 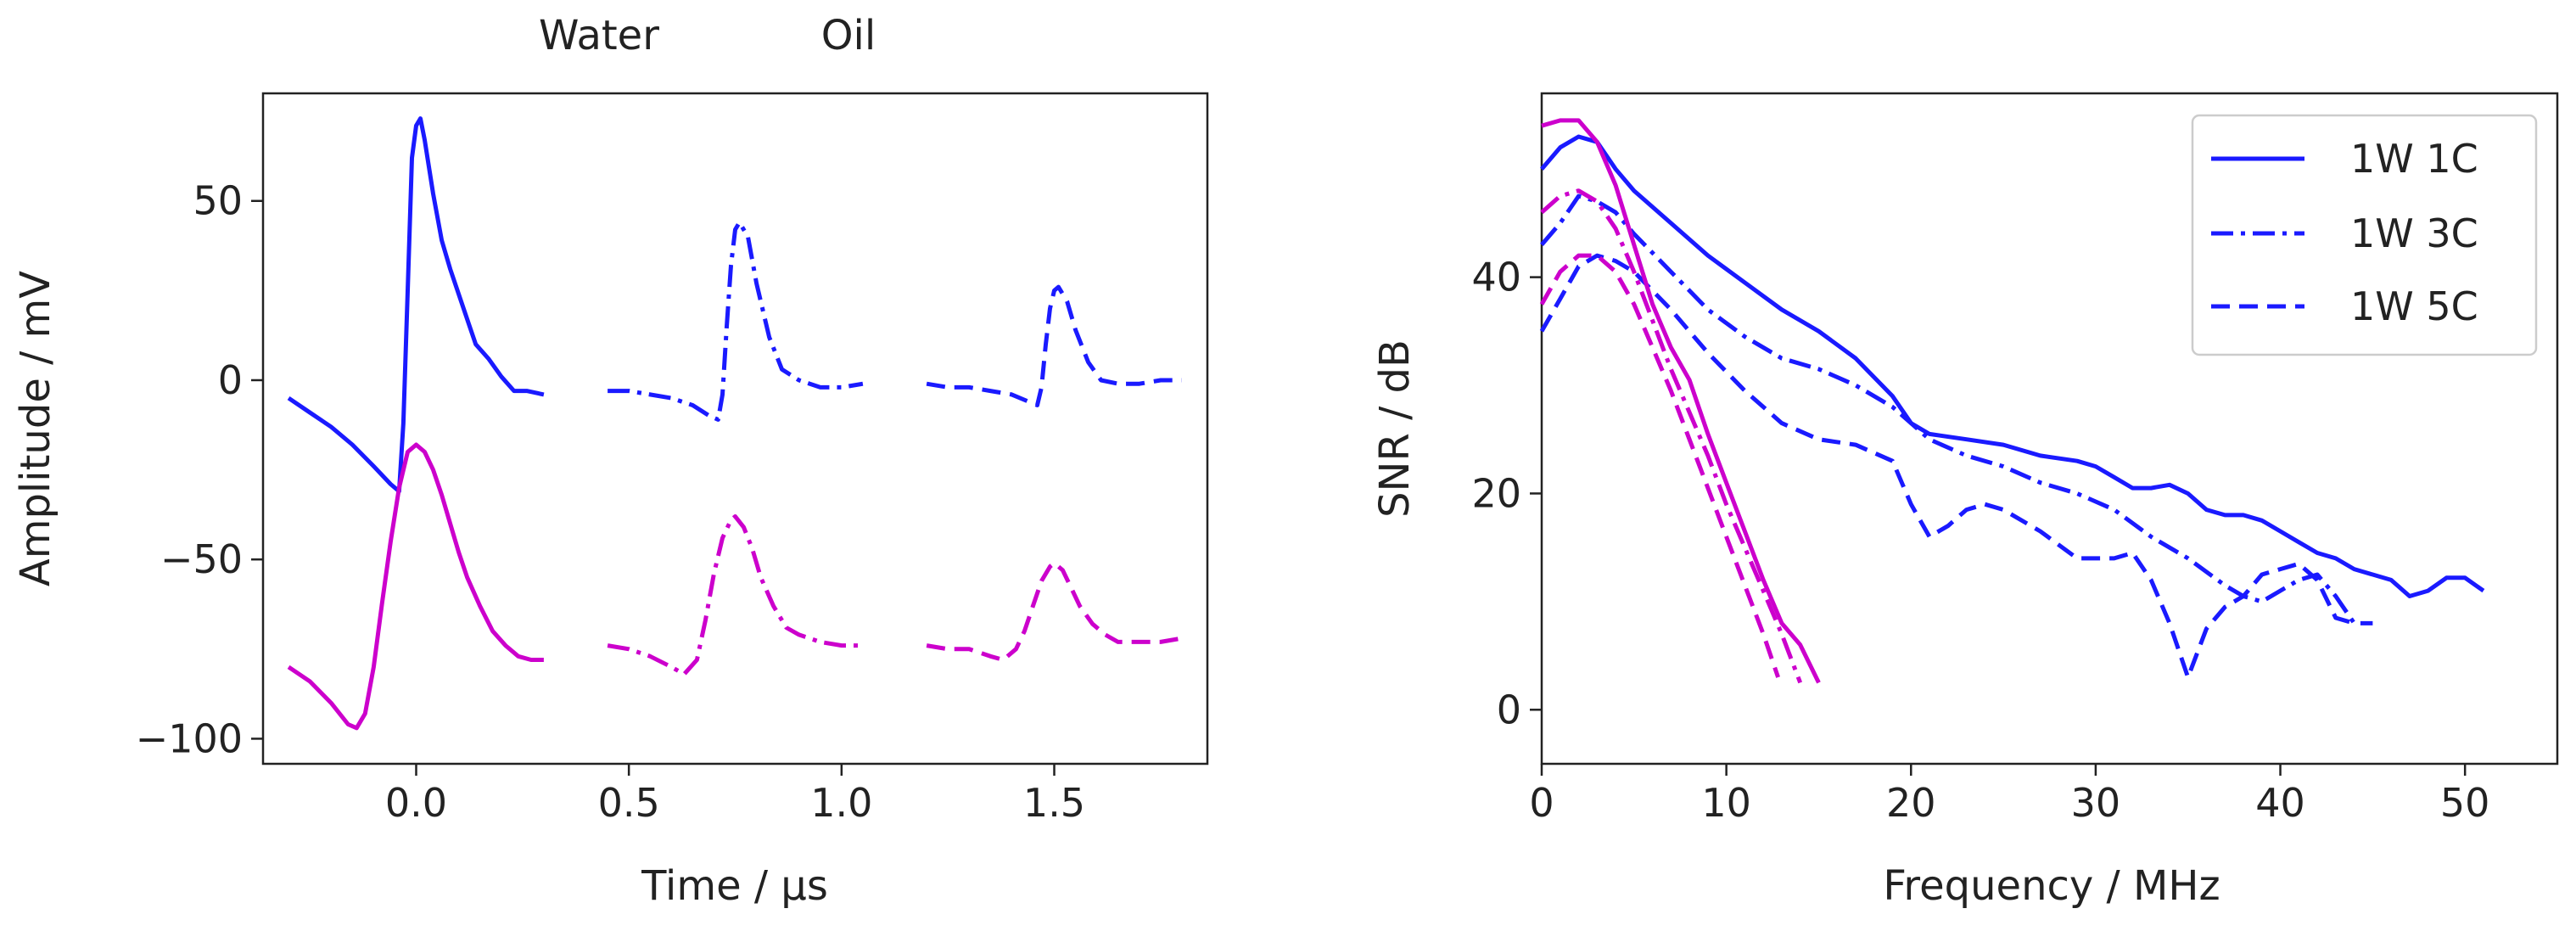 I want to click on series-water-3c, so click(x=736, y=321).